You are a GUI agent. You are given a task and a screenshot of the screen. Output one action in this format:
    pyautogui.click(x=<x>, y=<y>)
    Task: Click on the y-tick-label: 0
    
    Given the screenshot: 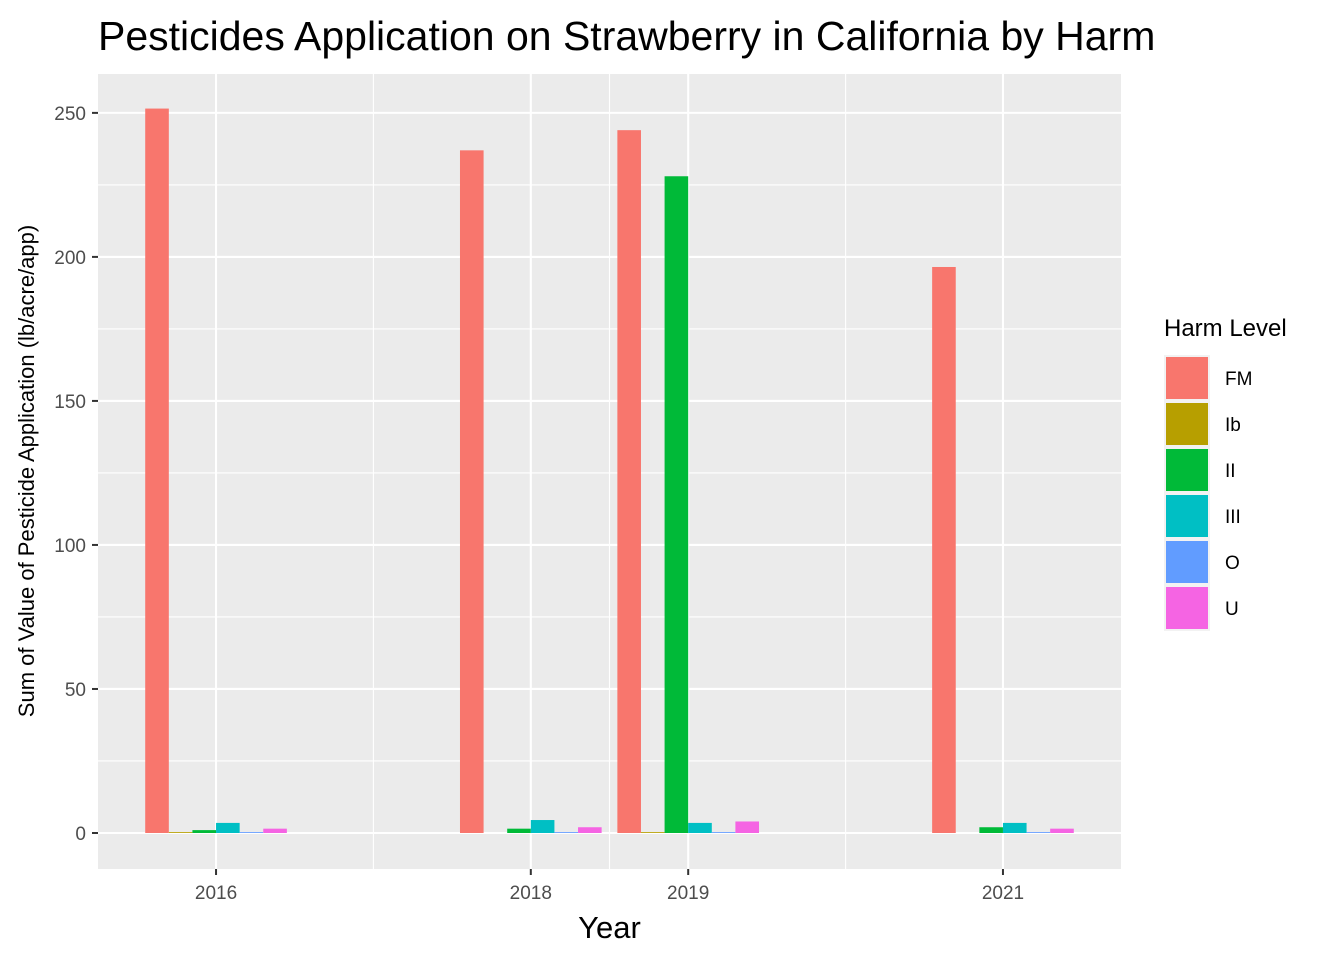 What is the action you would take?
    pyautogui.click(x=80, y=834)
    